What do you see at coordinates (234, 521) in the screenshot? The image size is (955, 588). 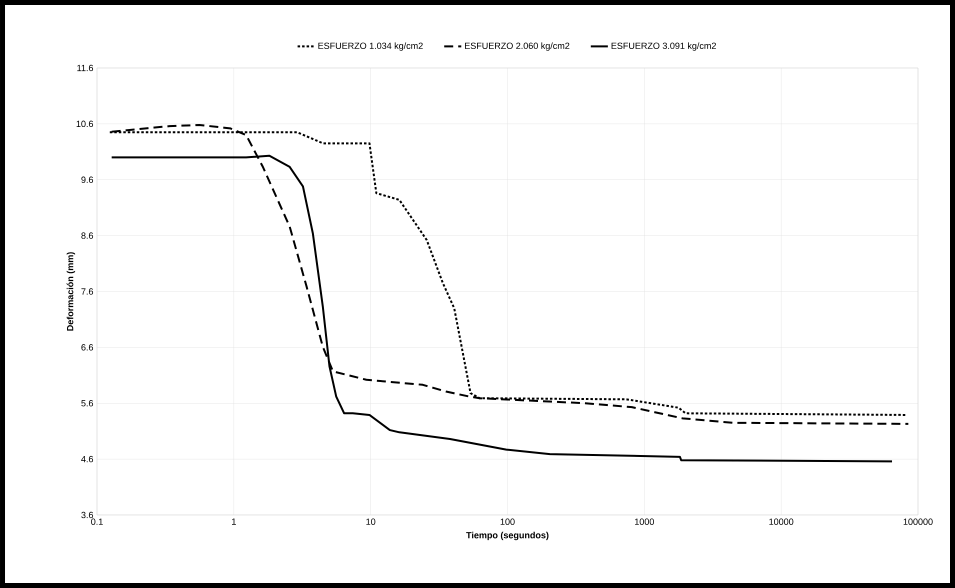 I see `x-tick-label: 1` at bounding box center [234, 521].